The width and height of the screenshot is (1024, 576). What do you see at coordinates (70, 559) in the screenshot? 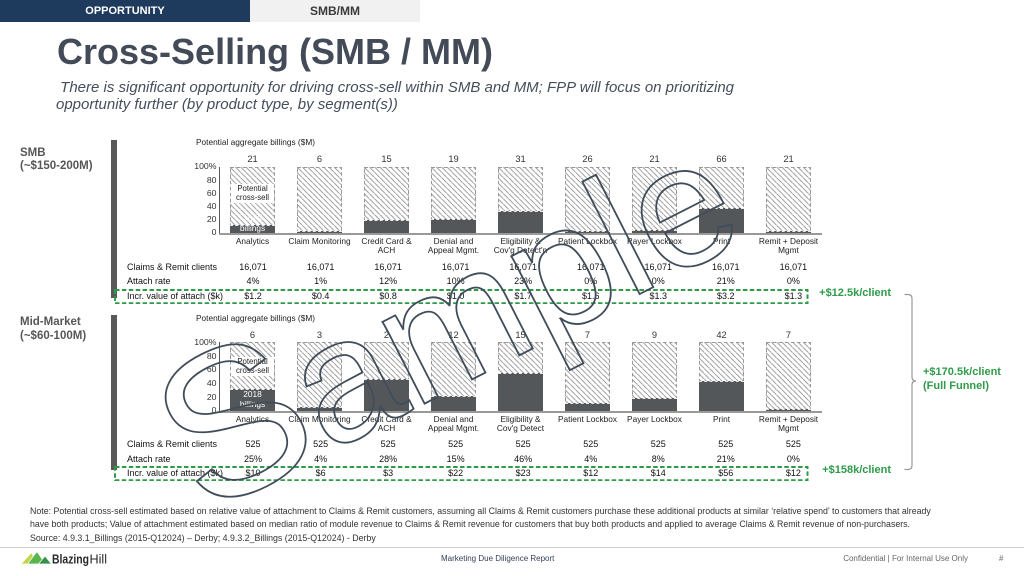
I see `svg-text: Blazing` at bounding box center [70, 559].